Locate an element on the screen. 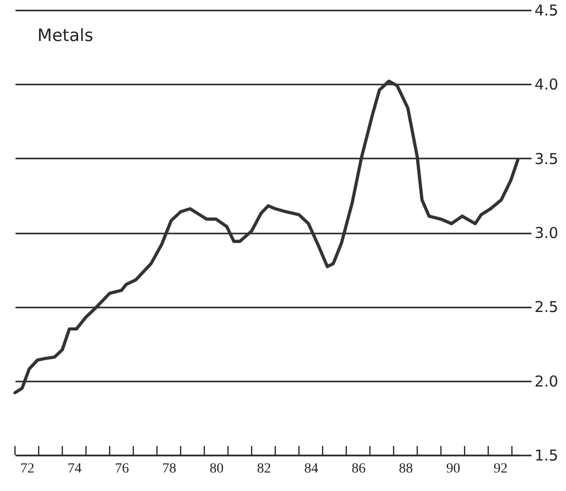 The height and width of the screenshot is (491, 566). y-tick-label: 4.5 is located at coordinates (546, 11).